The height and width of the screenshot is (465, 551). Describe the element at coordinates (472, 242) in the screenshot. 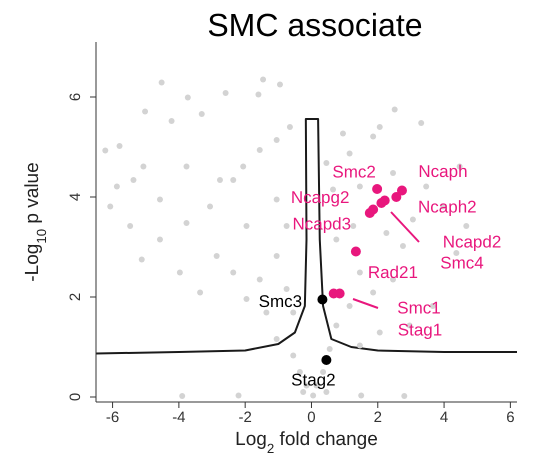

I see `annotation: Ncapd2` at that location.